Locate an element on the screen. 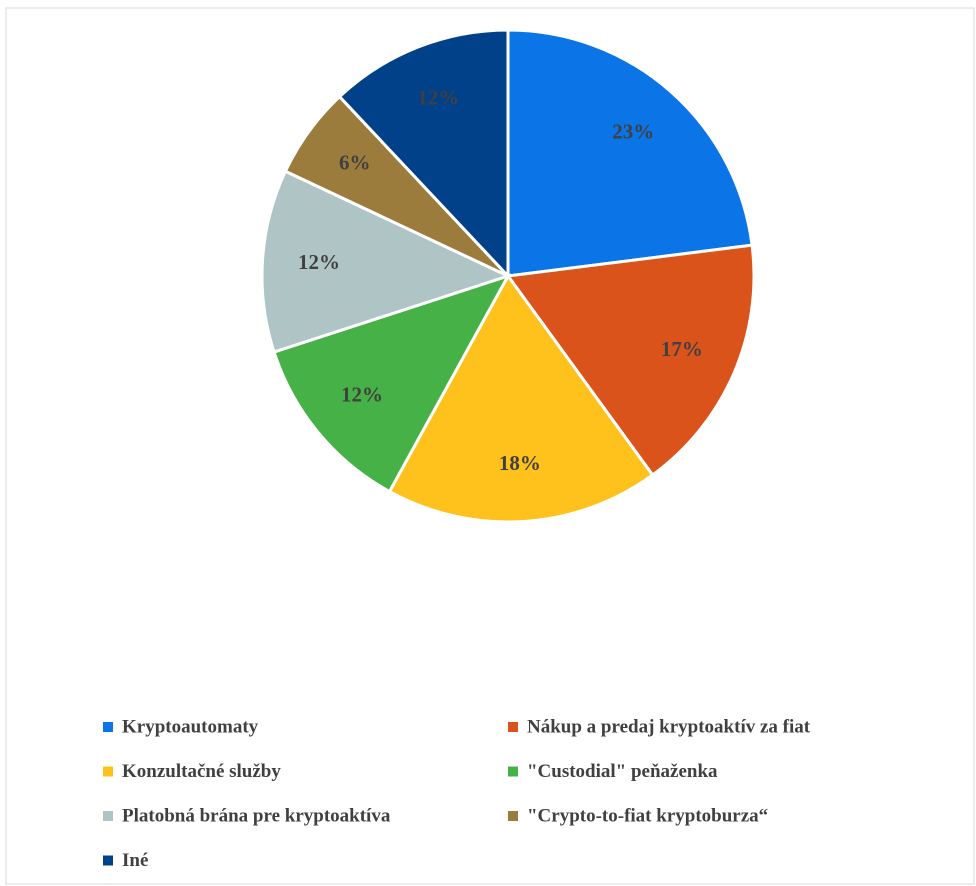 The height and width of the screenshot is (886, 976). legend-label: Nákup a predaj kryptoaktív za fiat is located at coordinates (669, 726).